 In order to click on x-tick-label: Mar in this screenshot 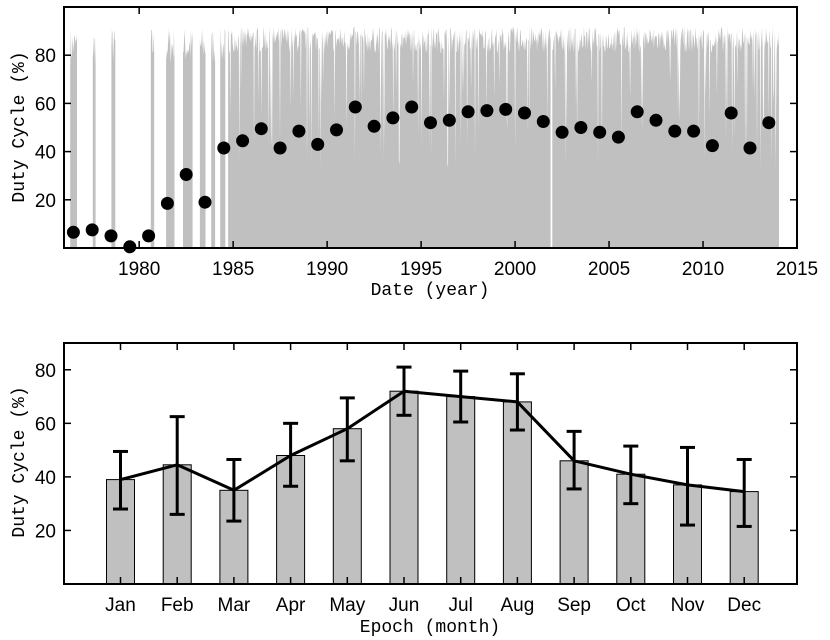, I will do `click(234, 605)`.